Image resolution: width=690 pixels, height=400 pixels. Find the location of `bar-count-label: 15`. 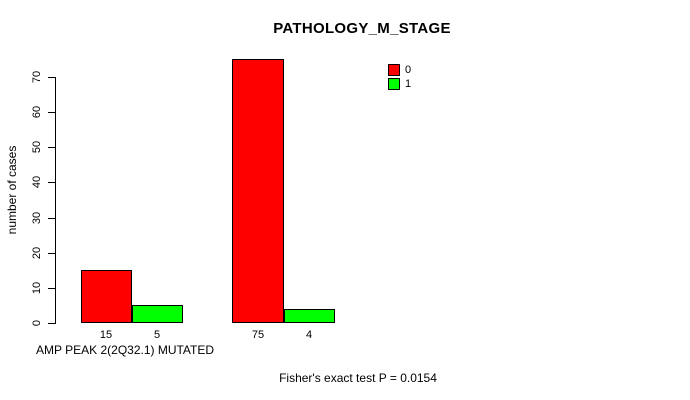

bar-count-label: 15 is located at coordinates (106, 335).